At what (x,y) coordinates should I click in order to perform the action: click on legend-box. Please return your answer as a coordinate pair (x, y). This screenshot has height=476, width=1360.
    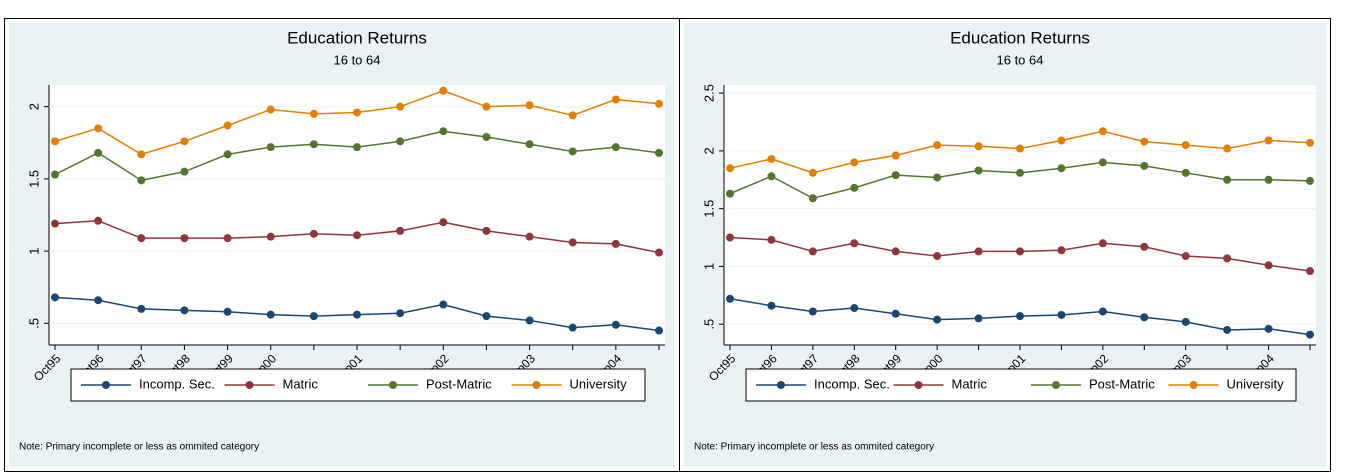
    Looking at the image, I should click on (358, 385).